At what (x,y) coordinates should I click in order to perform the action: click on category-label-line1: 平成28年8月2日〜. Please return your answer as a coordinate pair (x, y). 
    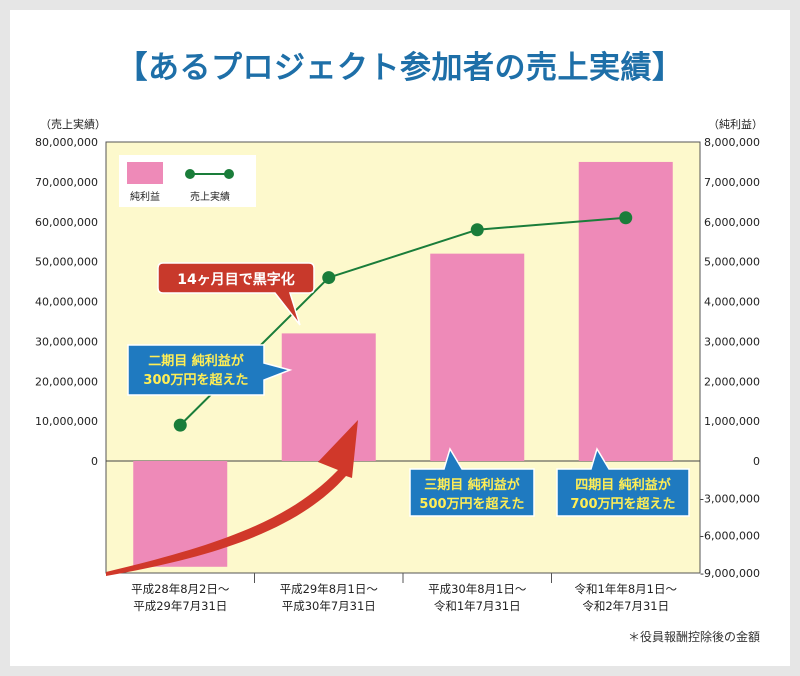
    Looking at the image, I should click on (180, 589).